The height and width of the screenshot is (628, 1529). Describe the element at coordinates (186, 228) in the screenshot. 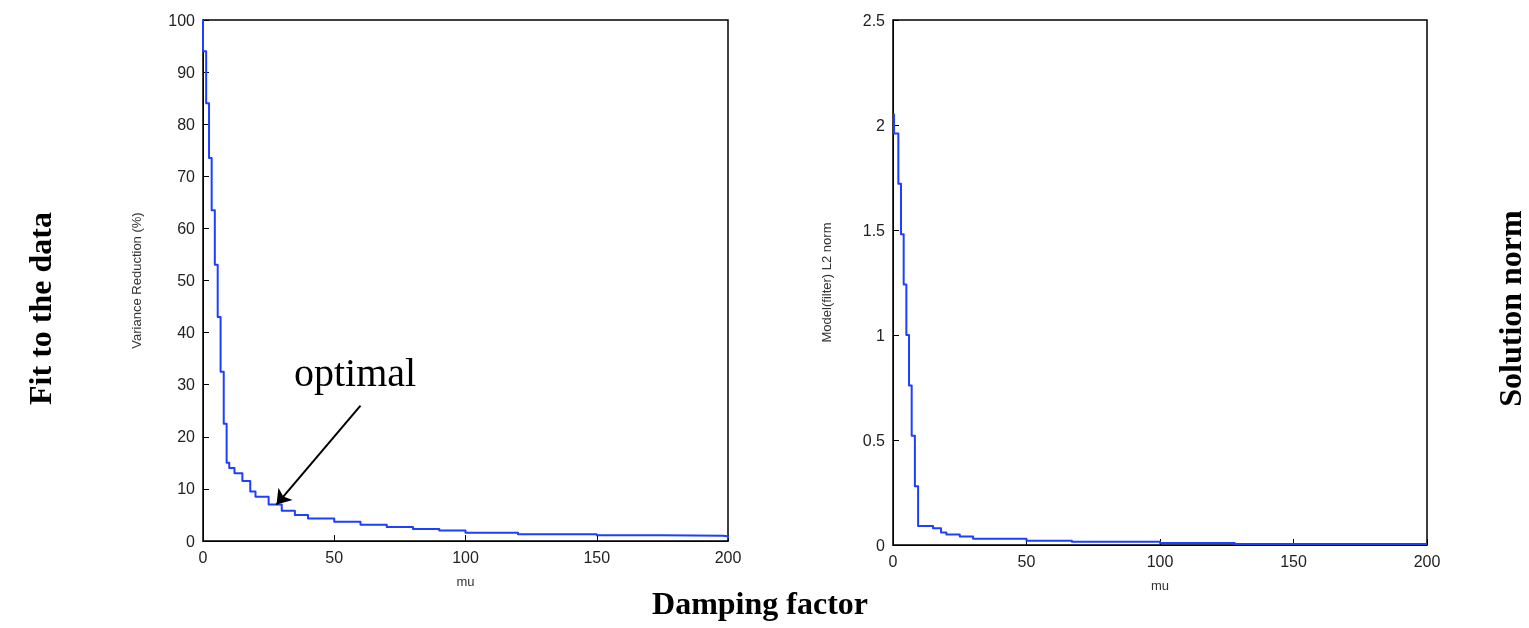

I see `y-tick-label: 60` at that location.